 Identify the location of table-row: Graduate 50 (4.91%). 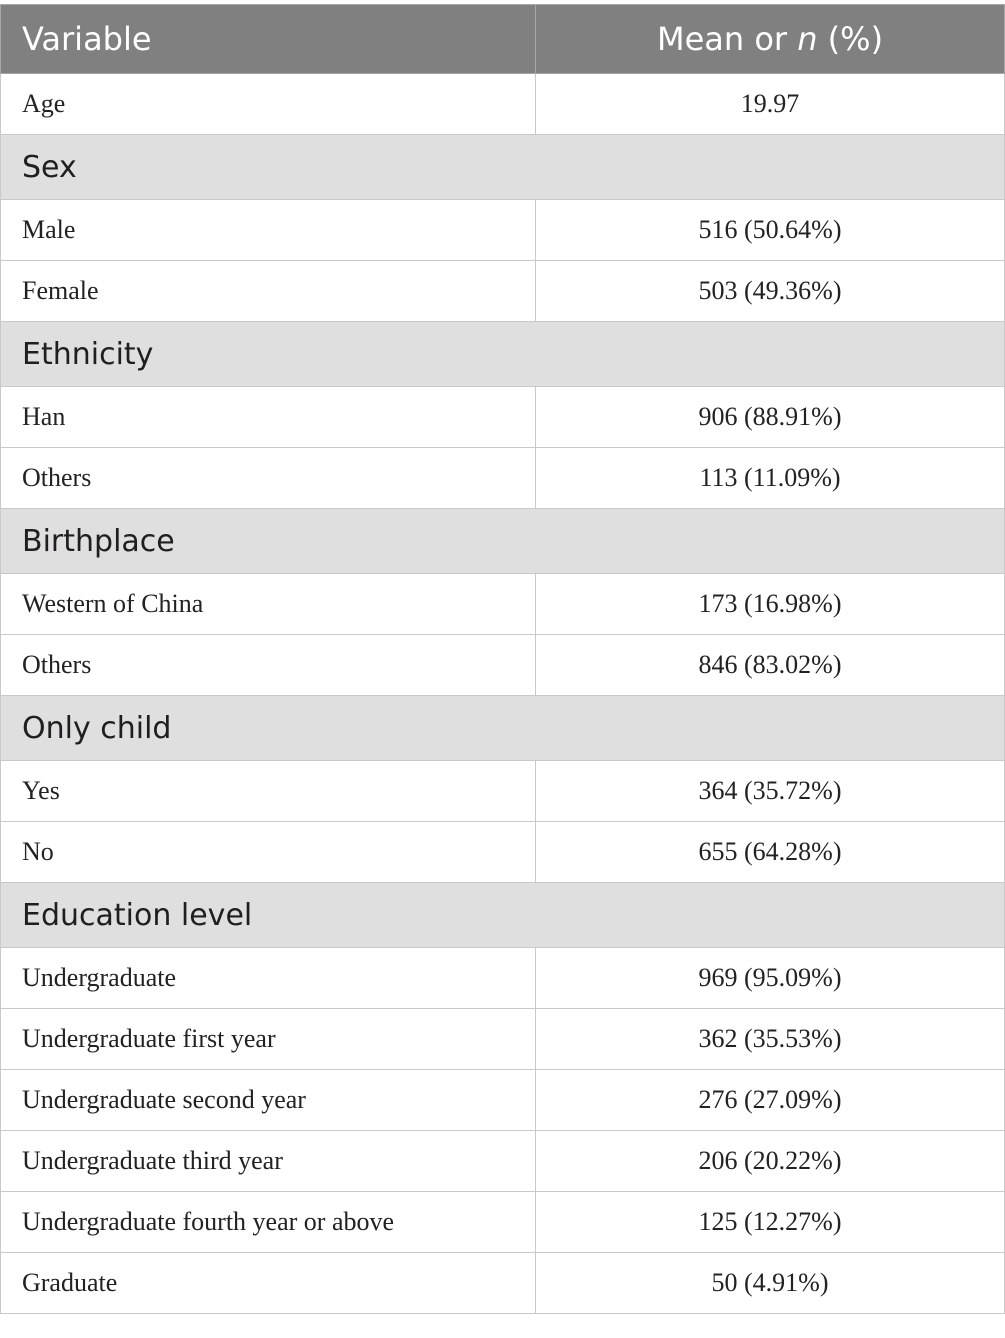
(502, 1283).